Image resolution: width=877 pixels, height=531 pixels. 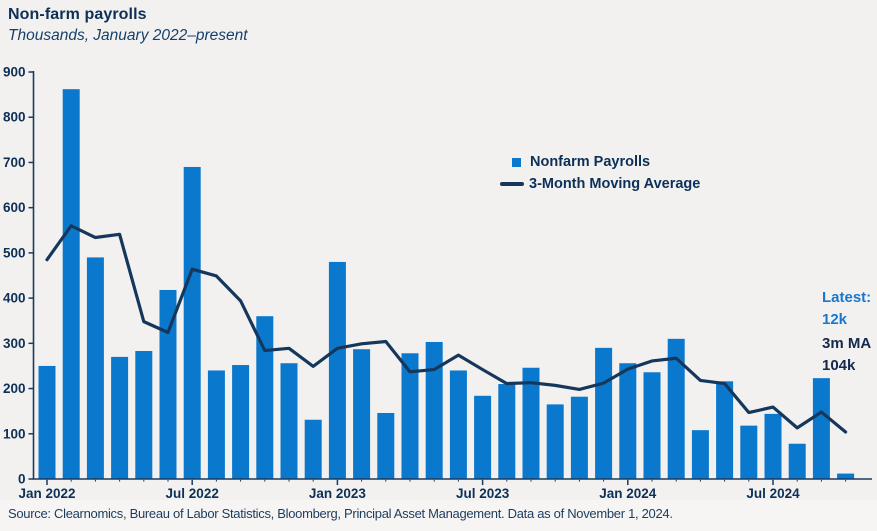 What do you see at coordinates (14, 343) in the screenshot?
I see `y-tick-label: 300` at bounding box center [14, 343].